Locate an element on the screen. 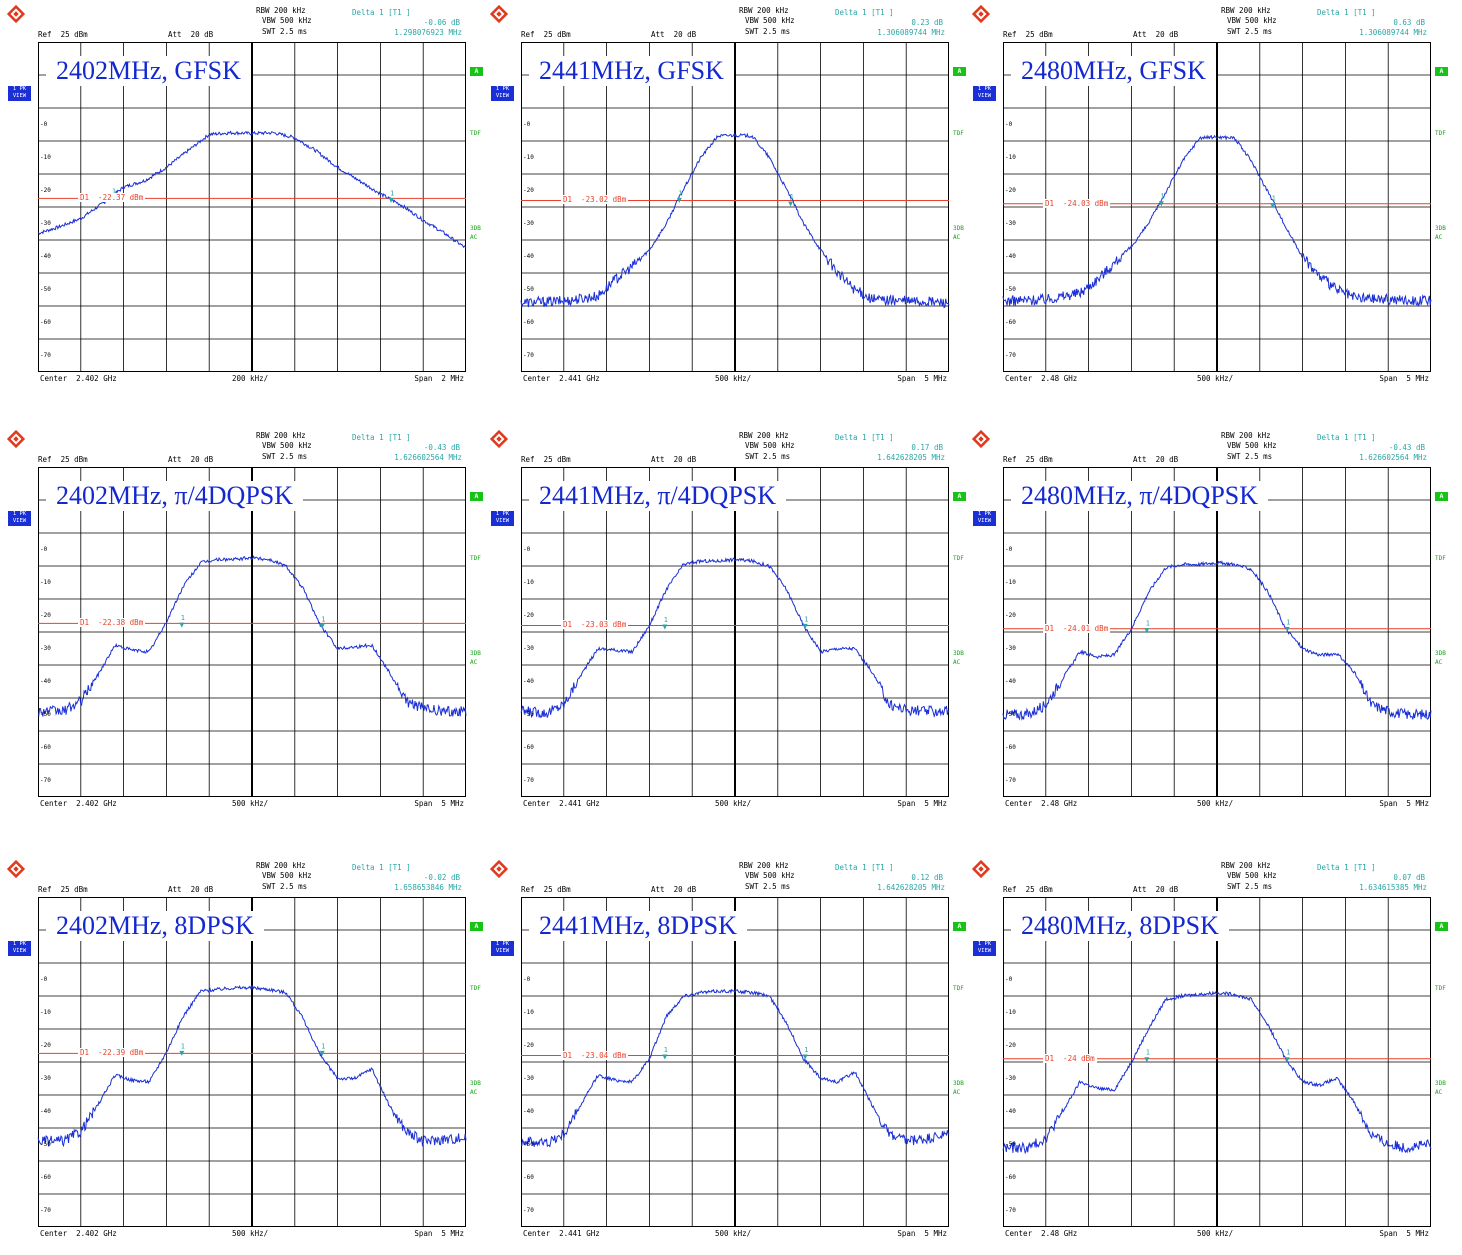 The image size is (1462, 1255). display-line-label: D1 -24.01 dBm is located at coordinates (1077, 628).